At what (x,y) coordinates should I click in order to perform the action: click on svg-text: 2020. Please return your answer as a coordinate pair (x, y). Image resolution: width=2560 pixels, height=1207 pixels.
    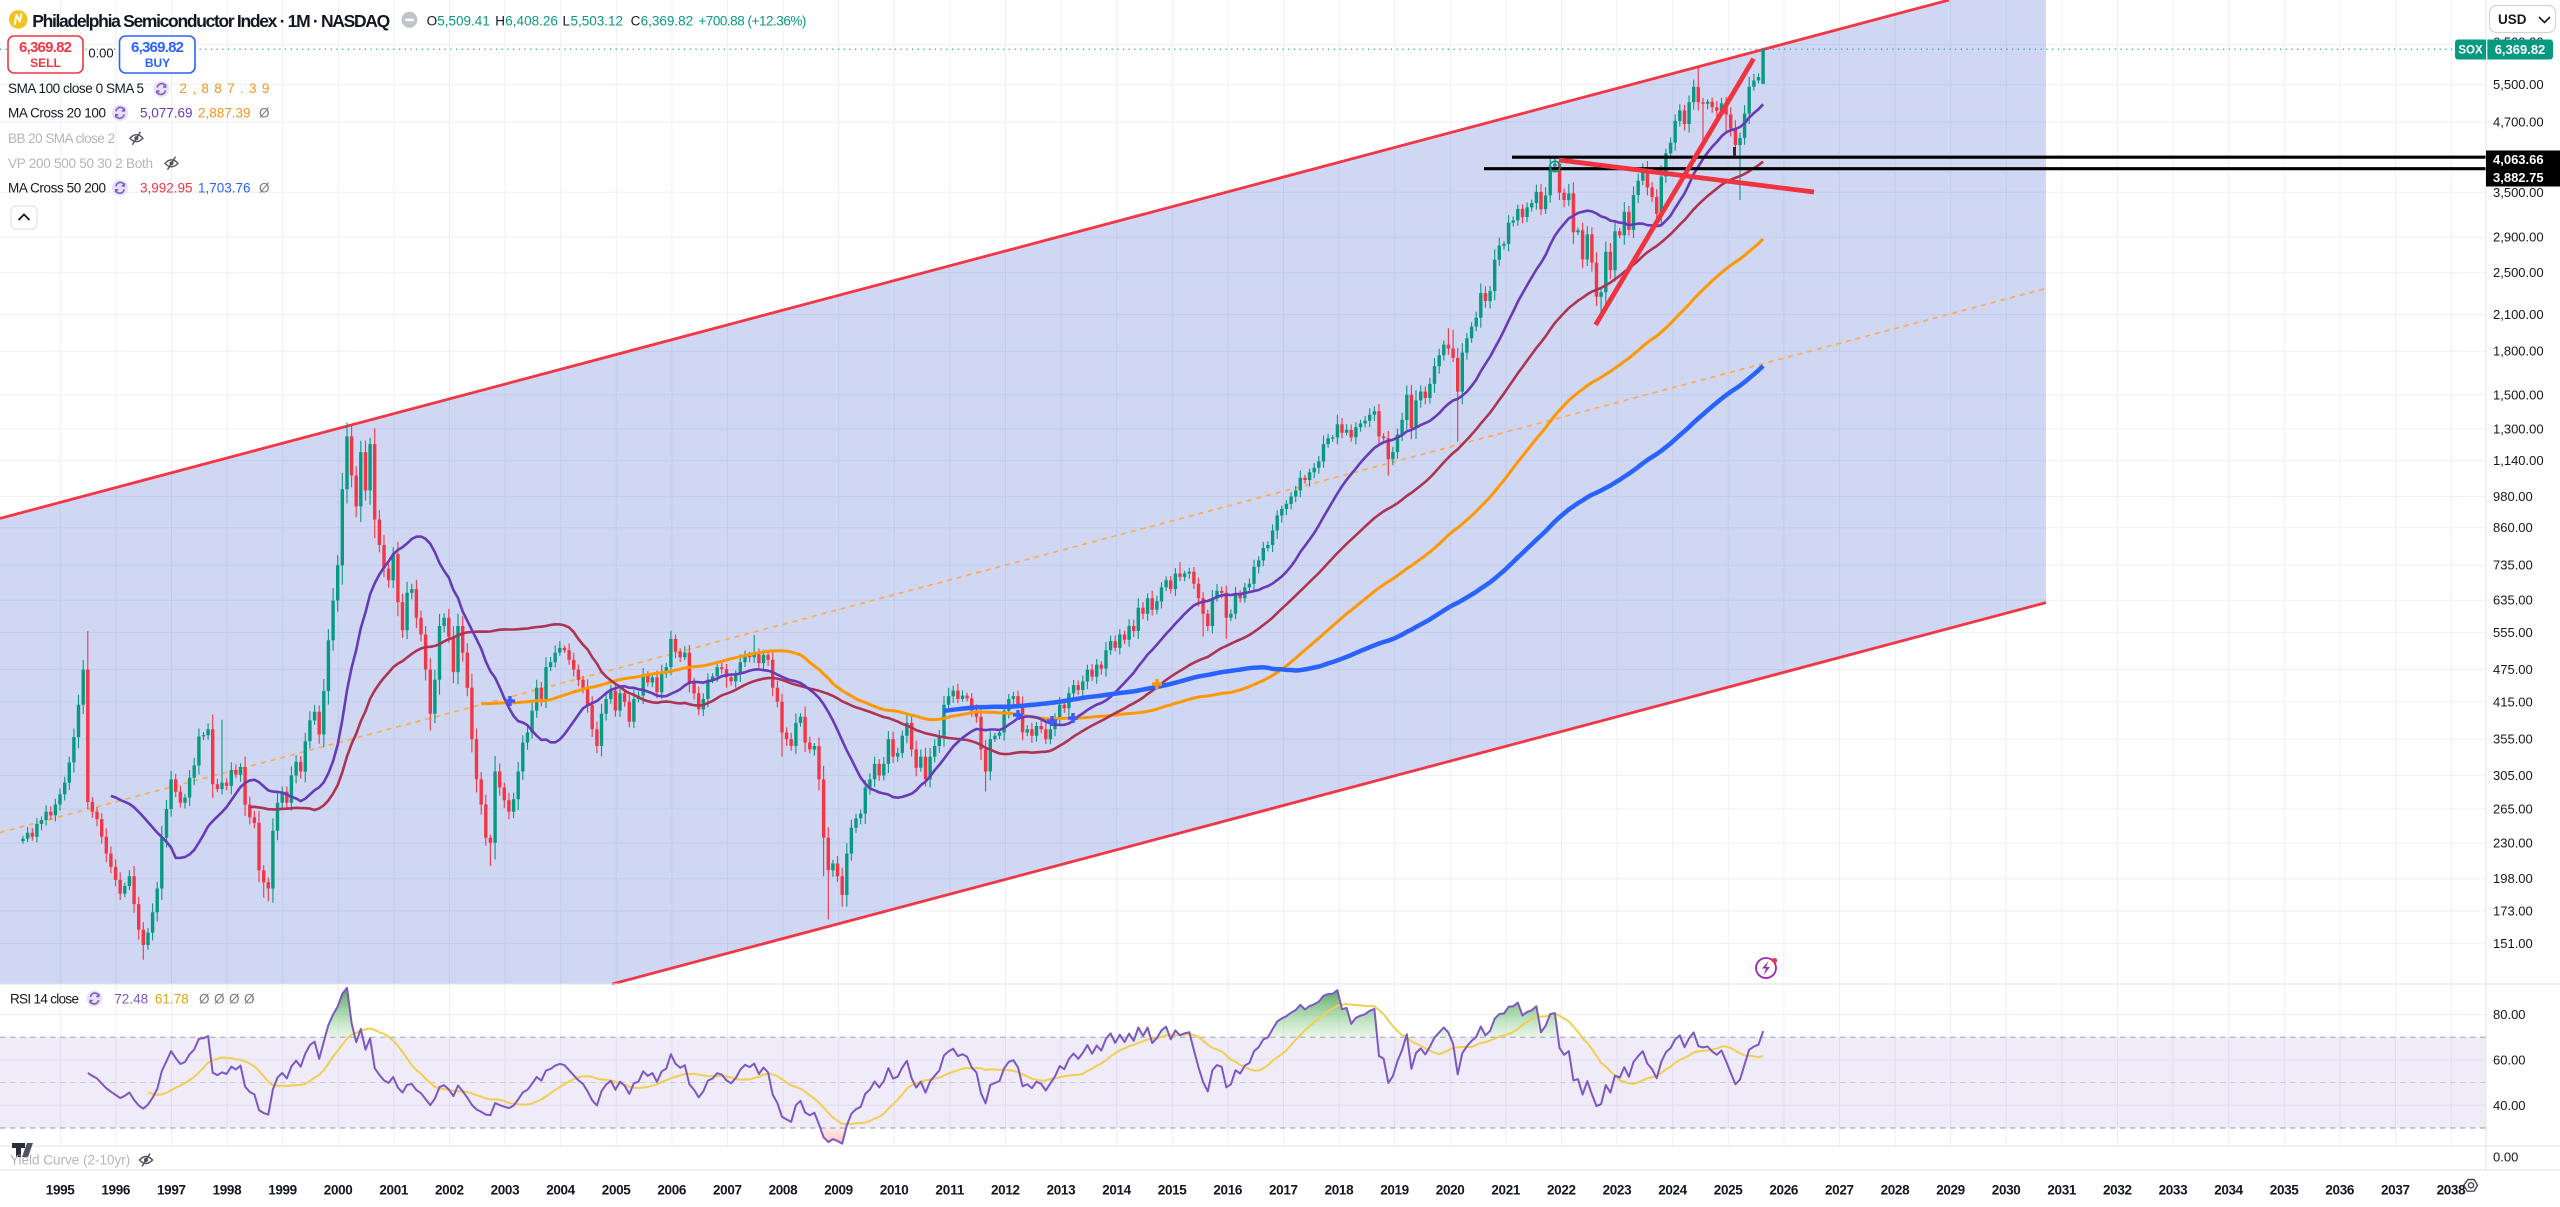
    Looking at the image, I should click on (1450, 1190).